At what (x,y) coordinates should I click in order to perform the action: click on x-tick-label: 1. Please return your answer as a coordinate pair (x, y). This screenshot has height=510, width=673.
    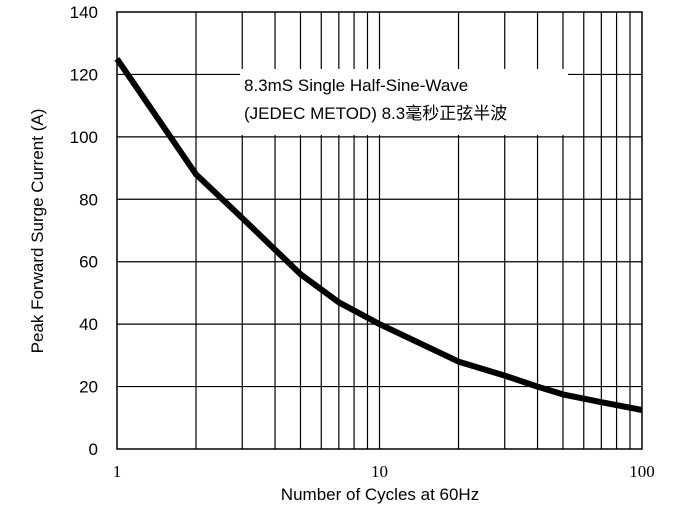
    Looking at the image, I should click on (117, 471).